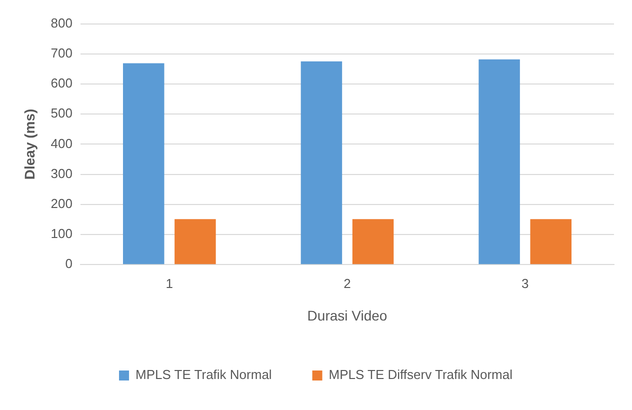 This screenshot has height=410, width=632. I want to click on x-tick-label: 1, so click(170, 283).